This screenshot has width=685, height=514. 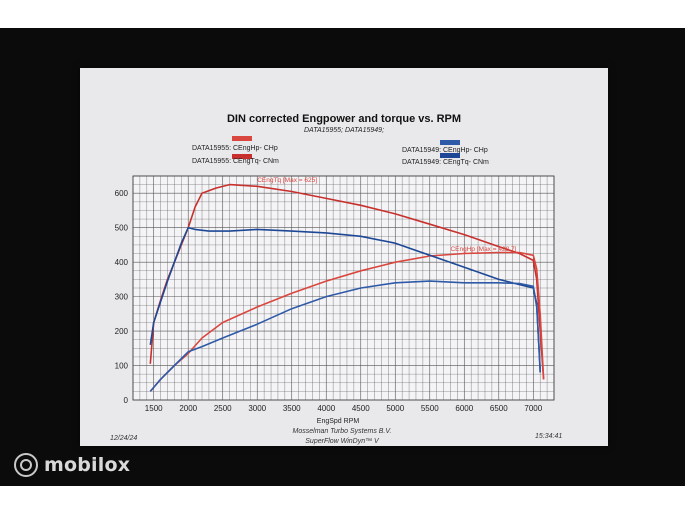 I want to click on annotation-2: CEngHp [Max = 428.7], so click(x=483, y=249).